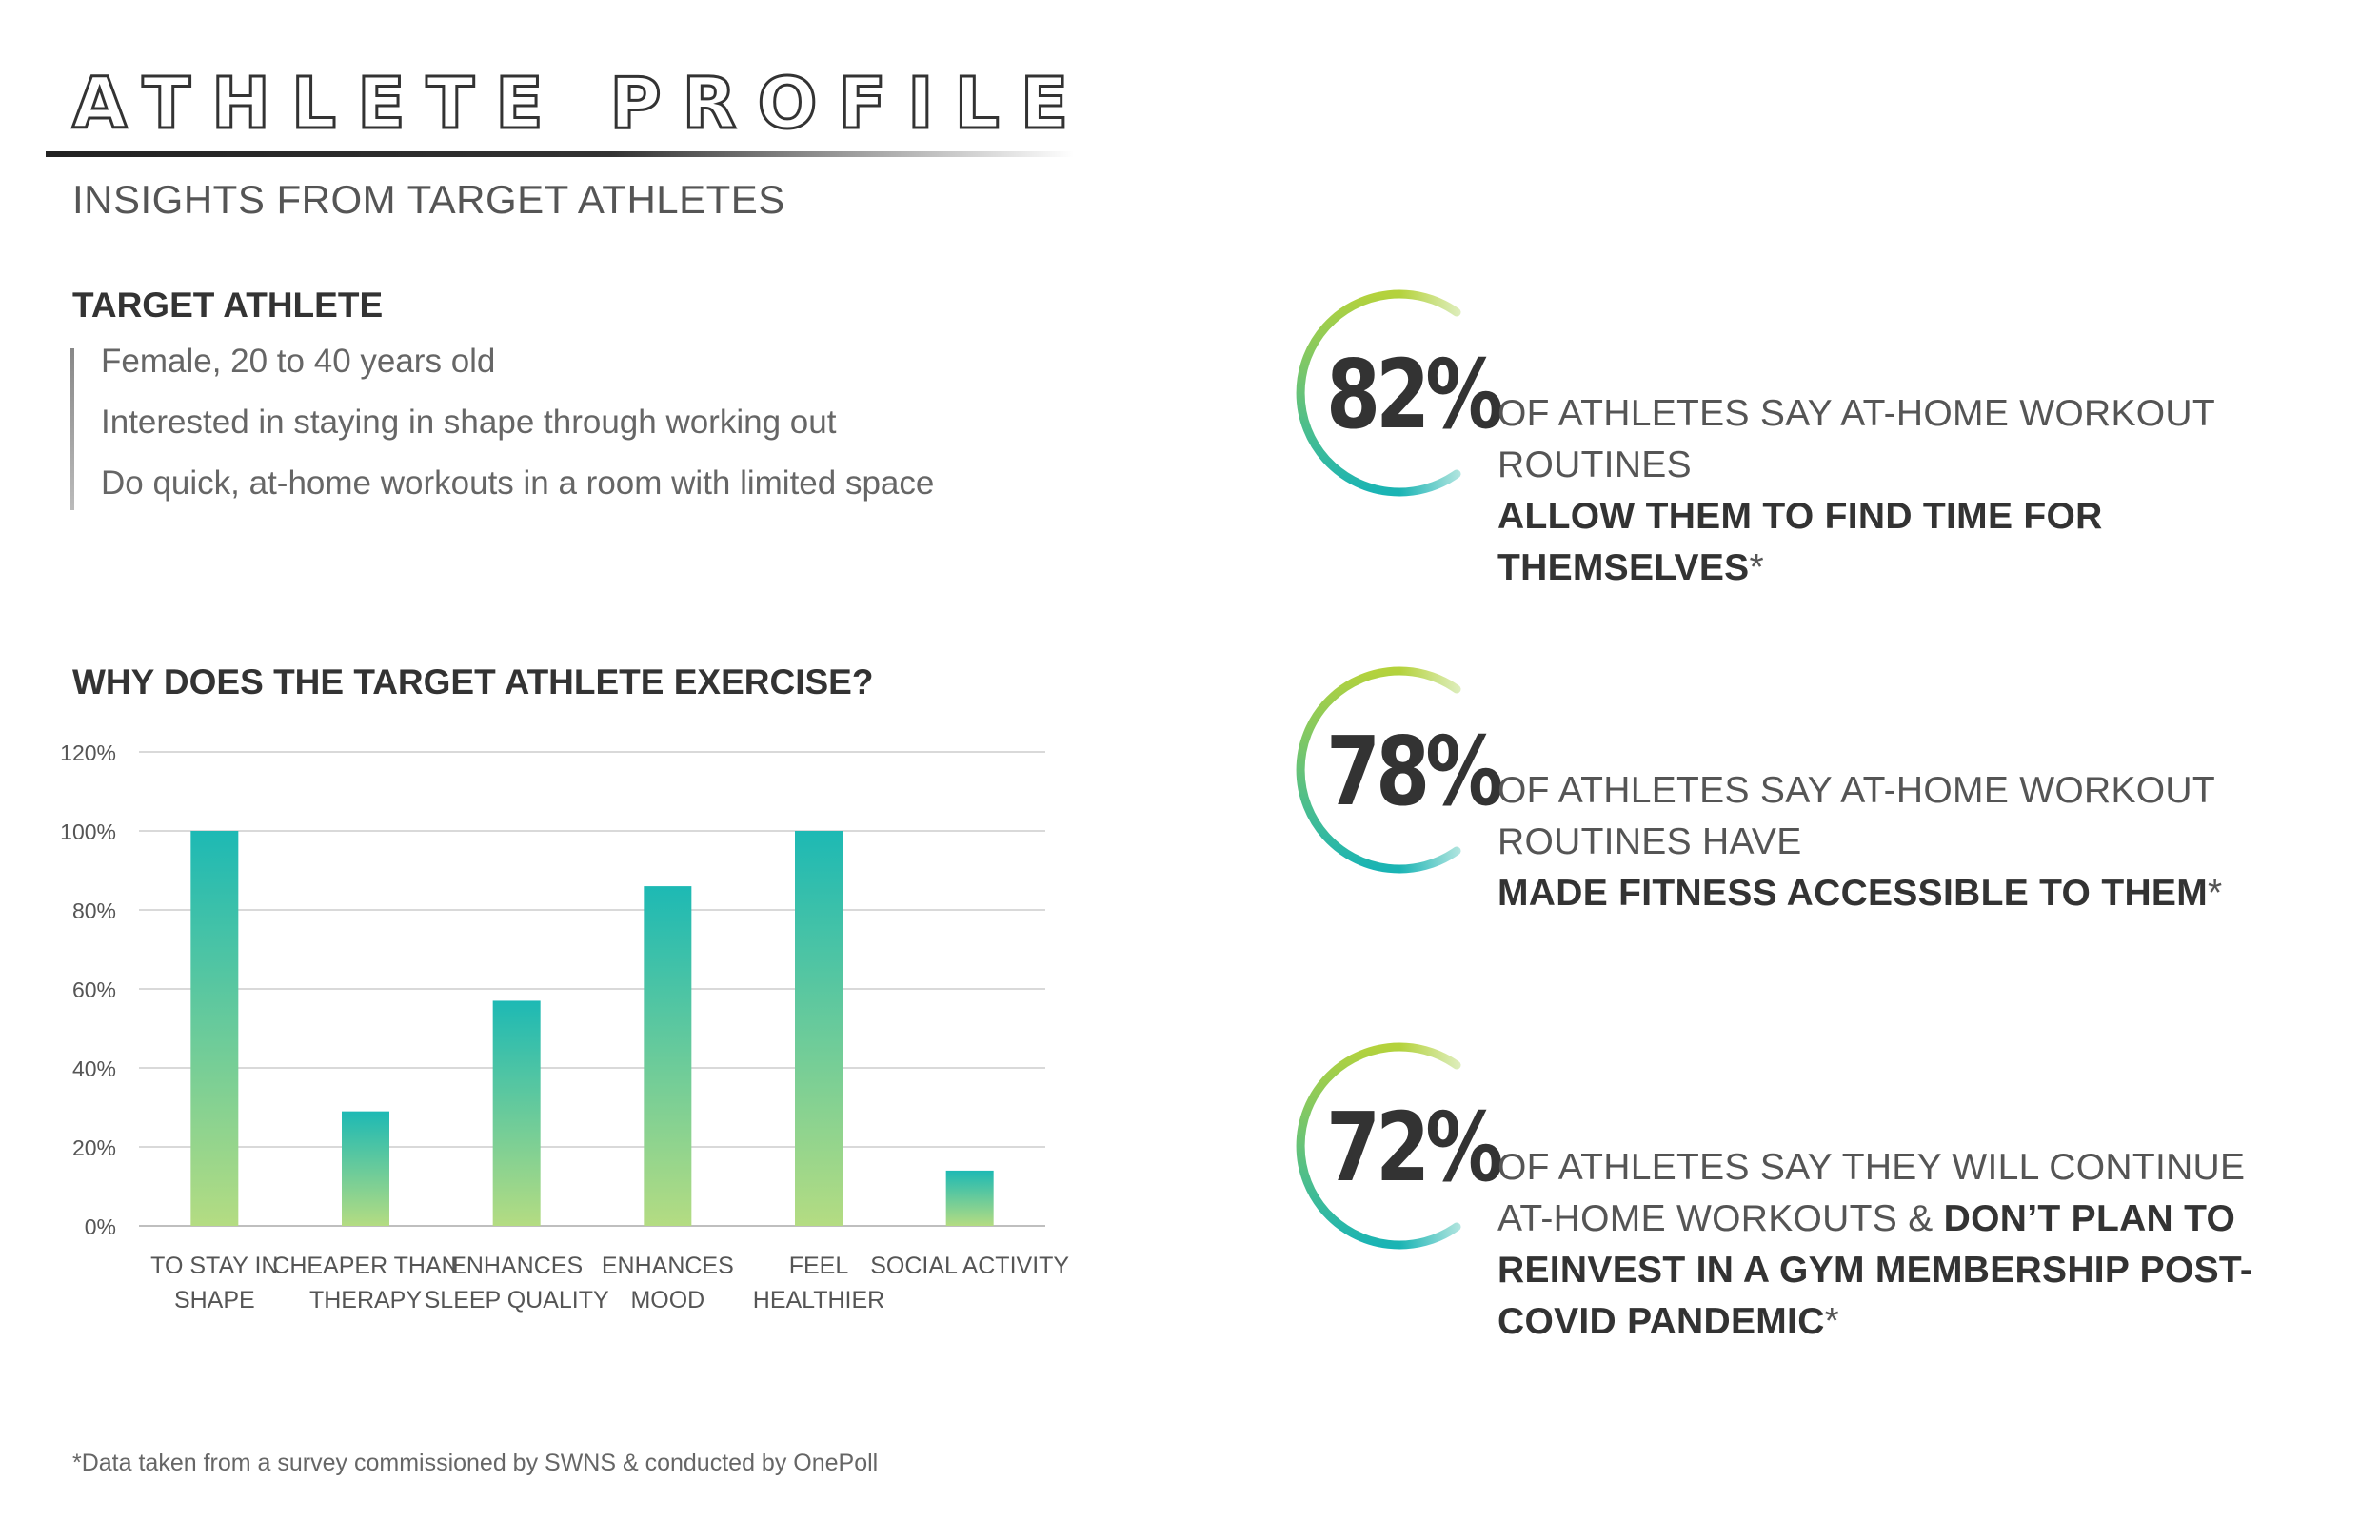  I want to click on stat-description-bold: ALLOW THEM TO FIND TIME FOR THEMSELVES, so click(1800, 542).